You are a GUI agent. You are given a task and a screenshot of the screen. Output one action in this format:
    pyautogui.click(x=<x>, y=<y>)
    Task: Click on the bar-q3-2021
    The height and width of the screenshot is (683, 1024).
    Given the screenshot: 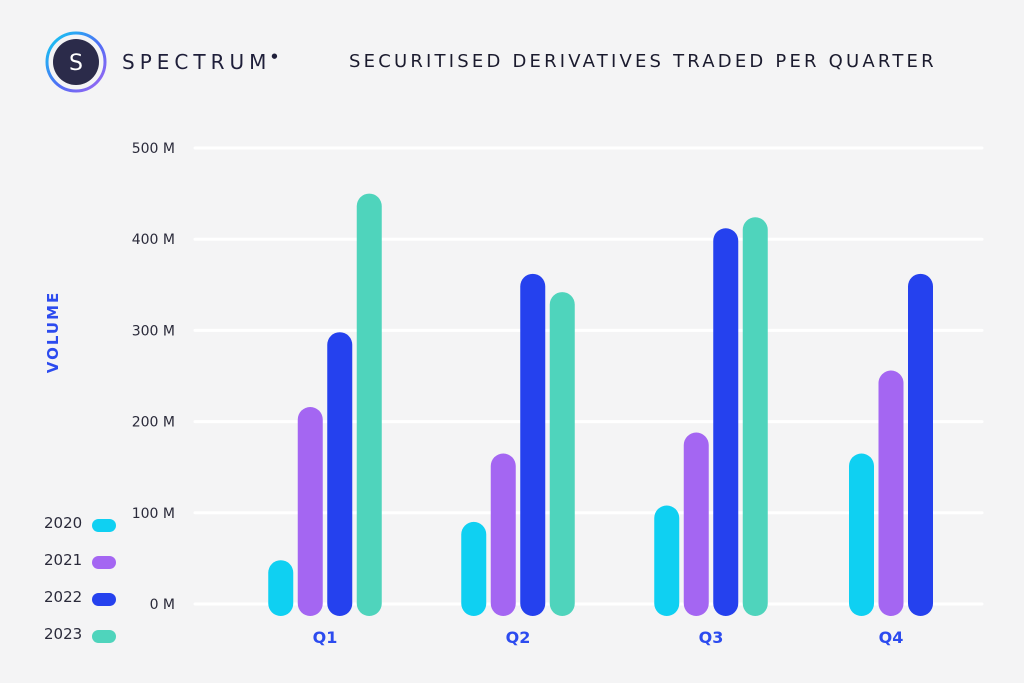 What is the action you would take?
    pyautogui.click(x=696, y=524)
    